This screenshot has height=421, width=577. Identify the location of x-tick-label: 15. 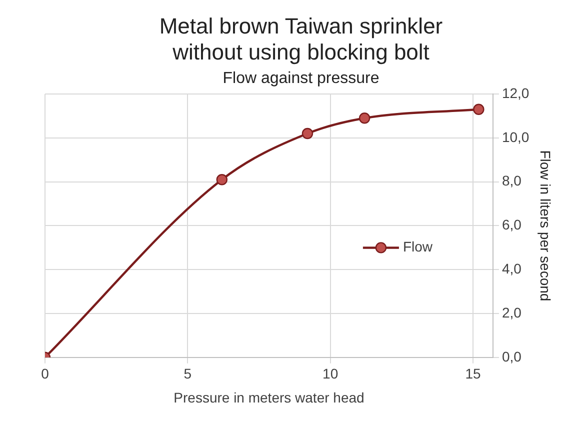
(473, 374).